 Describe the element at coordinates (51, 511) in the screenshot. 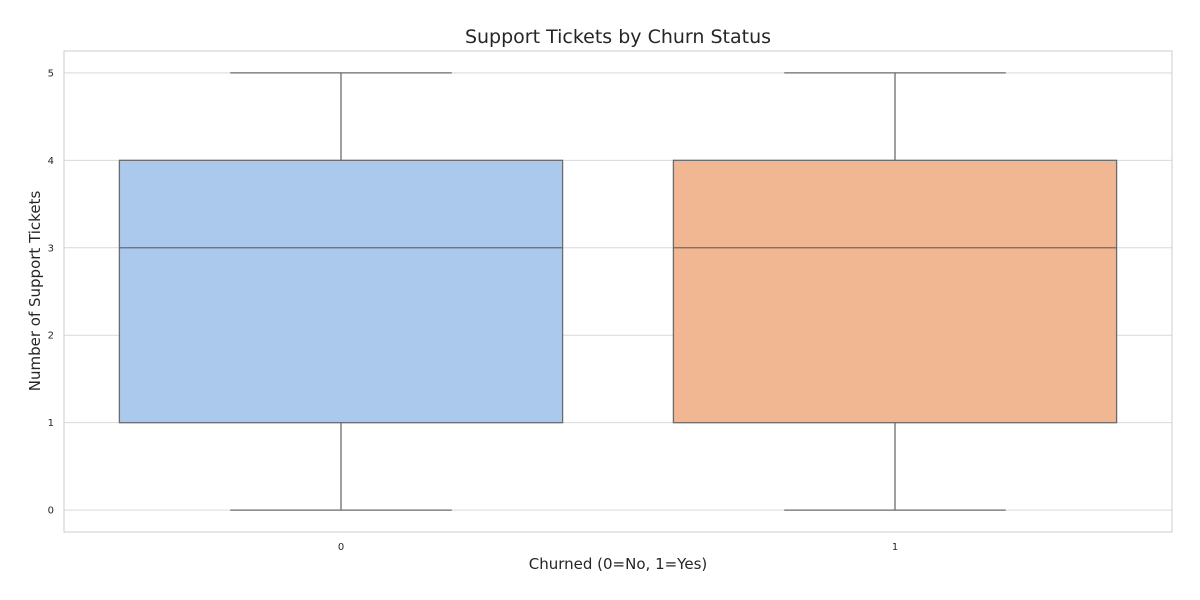

I see `y-tick-label-0: 0` at that location.